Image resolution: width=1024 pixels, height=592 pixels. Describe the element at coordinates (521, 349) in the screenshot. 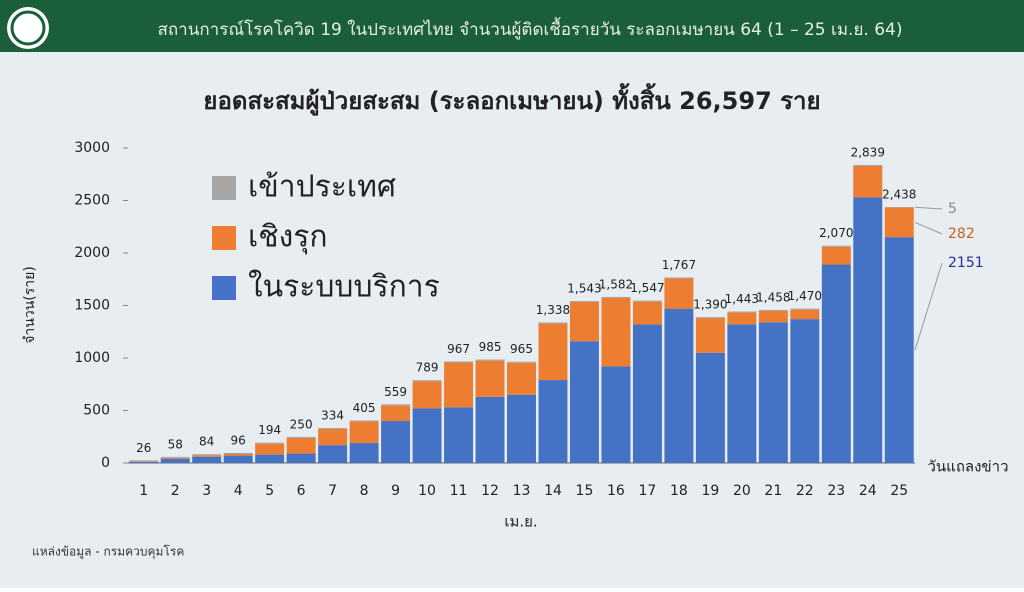

I see `total-label: 965` at that location.